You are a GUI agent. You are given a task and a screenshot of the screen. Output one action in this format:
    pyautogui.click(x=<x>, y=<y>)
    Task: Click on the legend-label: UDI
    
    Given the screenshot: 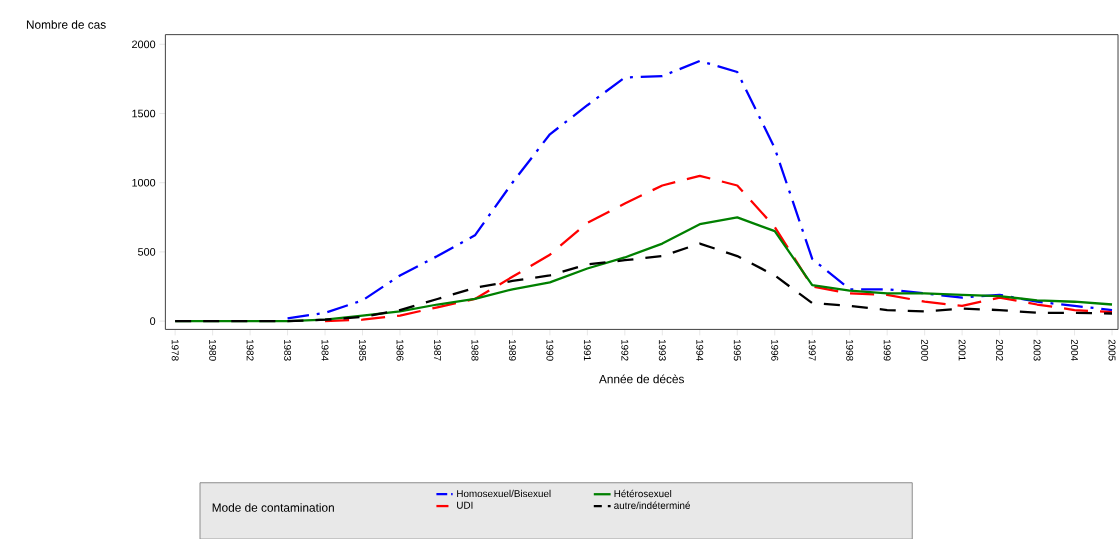 What is the action you would take?
    pyautogui.click(x=465, y=505)
    